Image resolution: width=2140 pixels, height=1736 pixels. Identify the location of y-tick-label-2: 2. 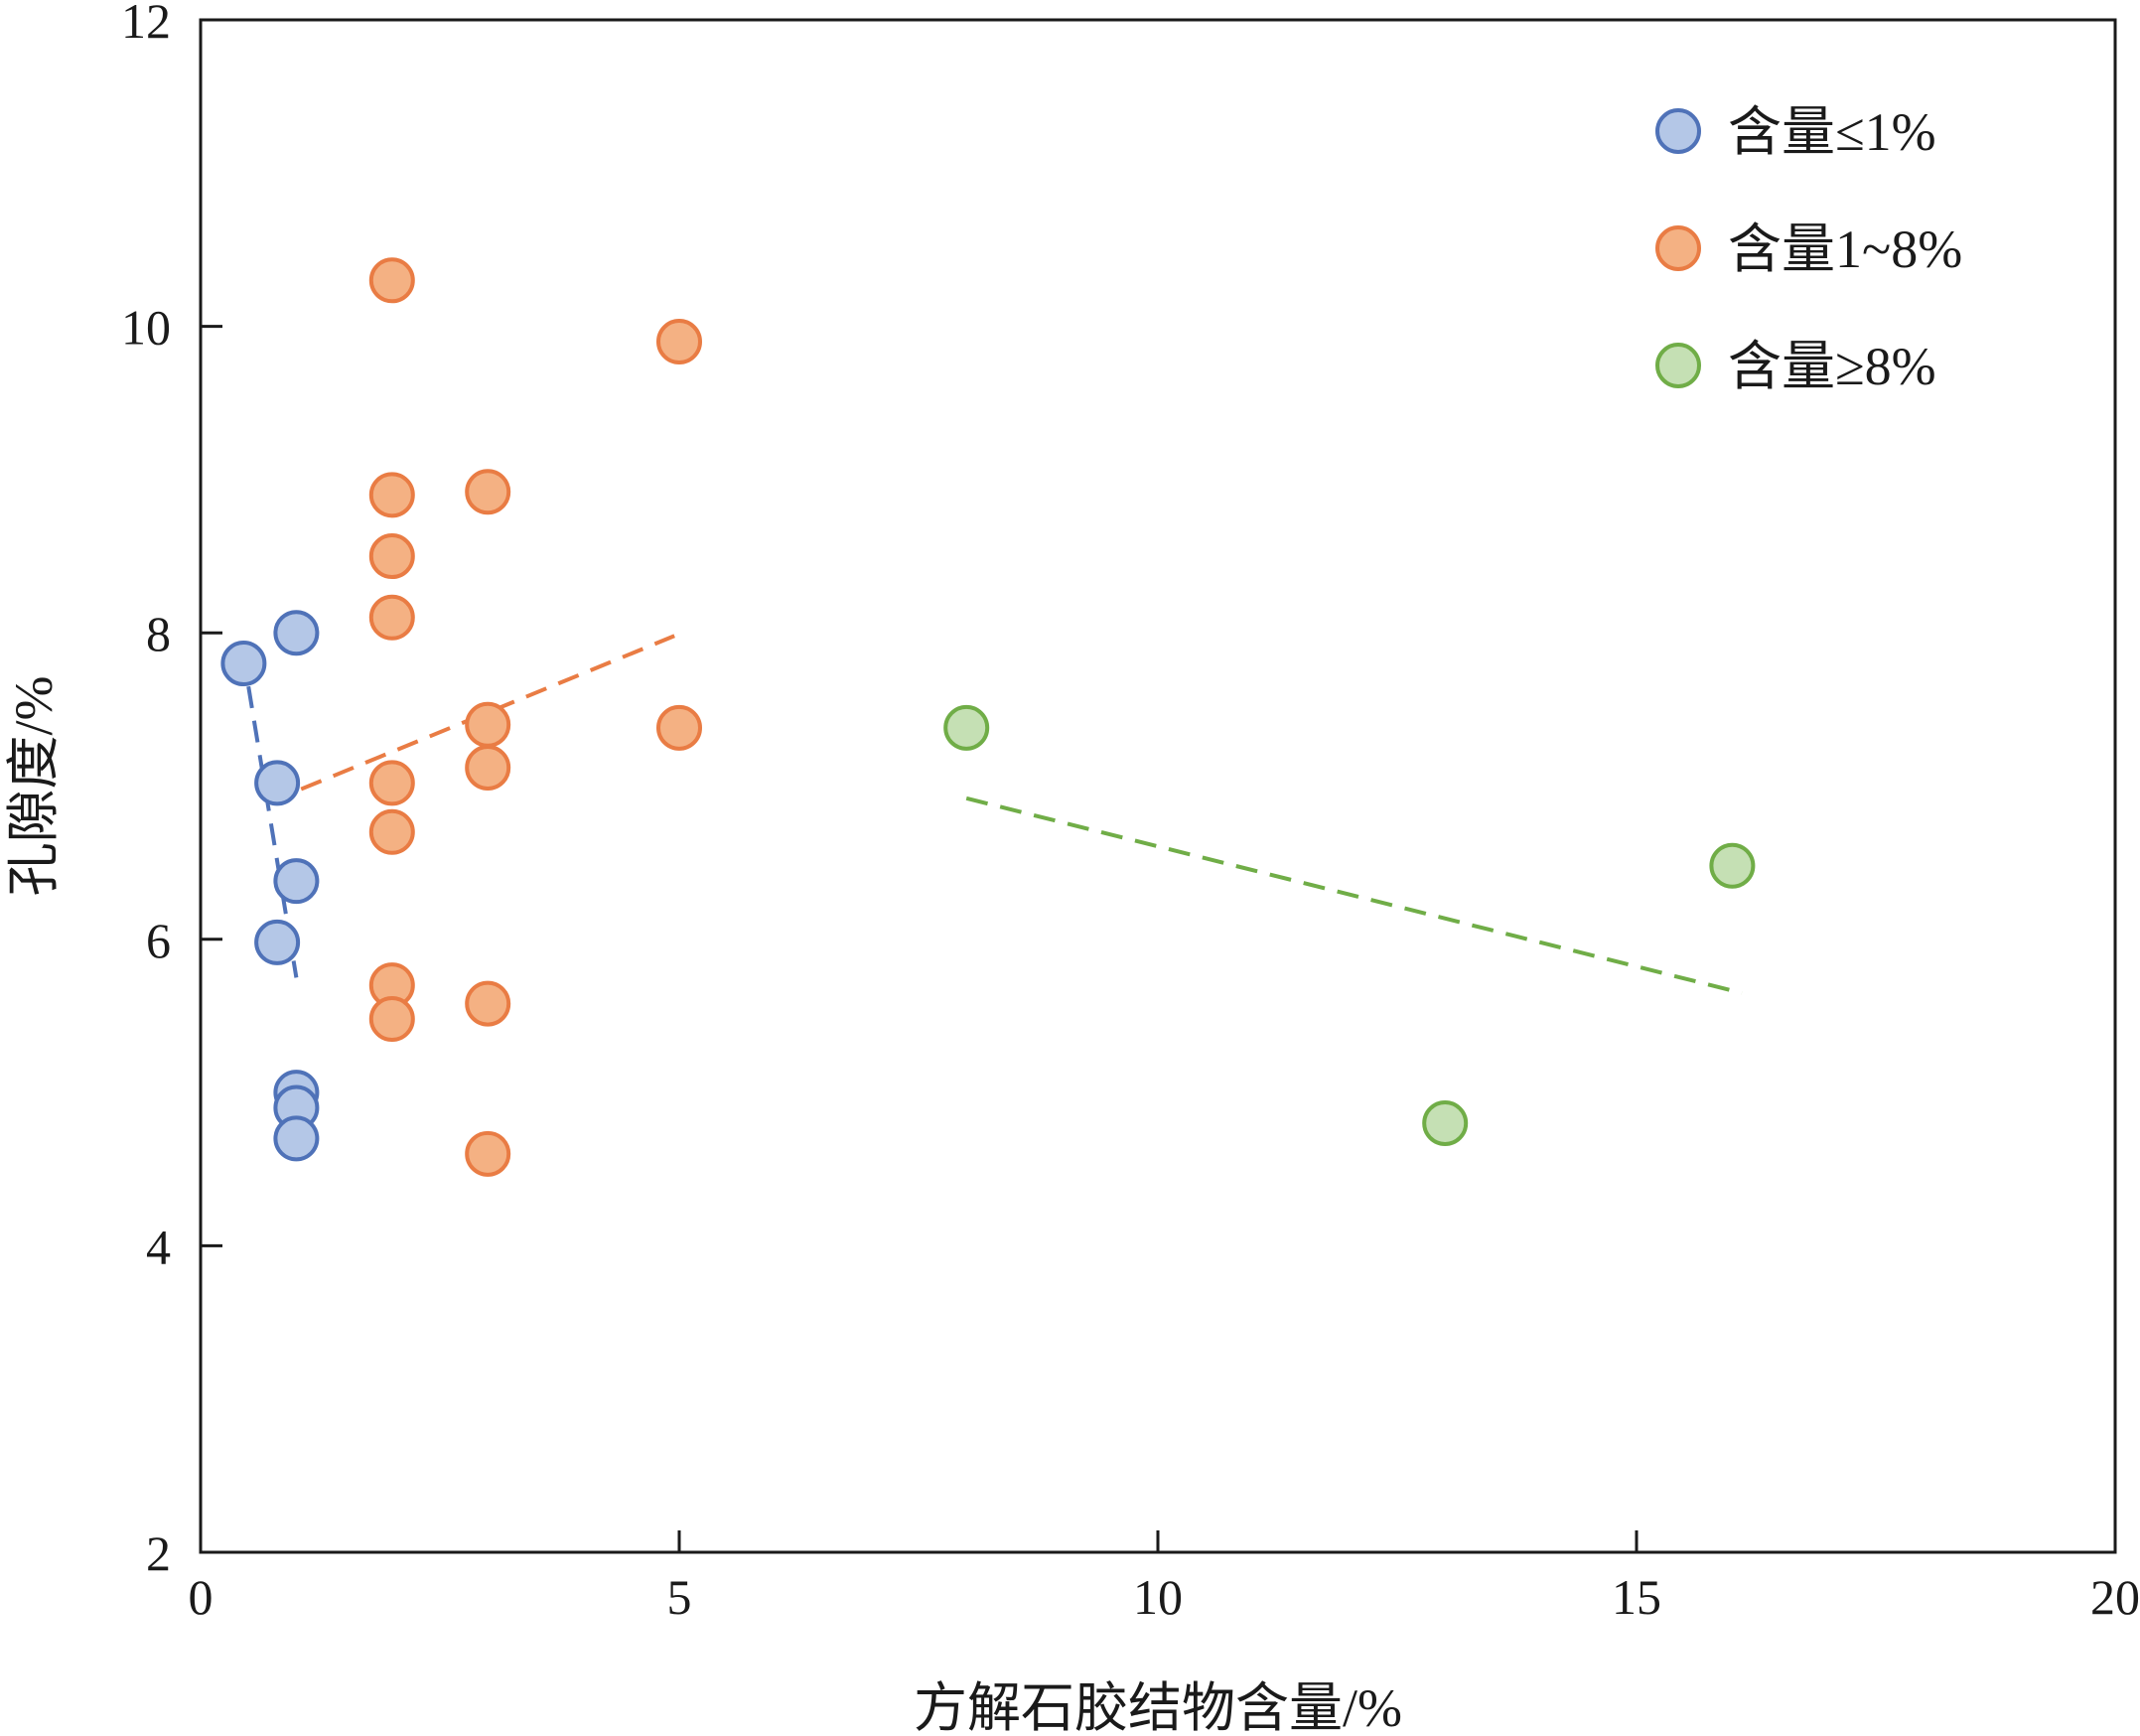
(158, 1553).